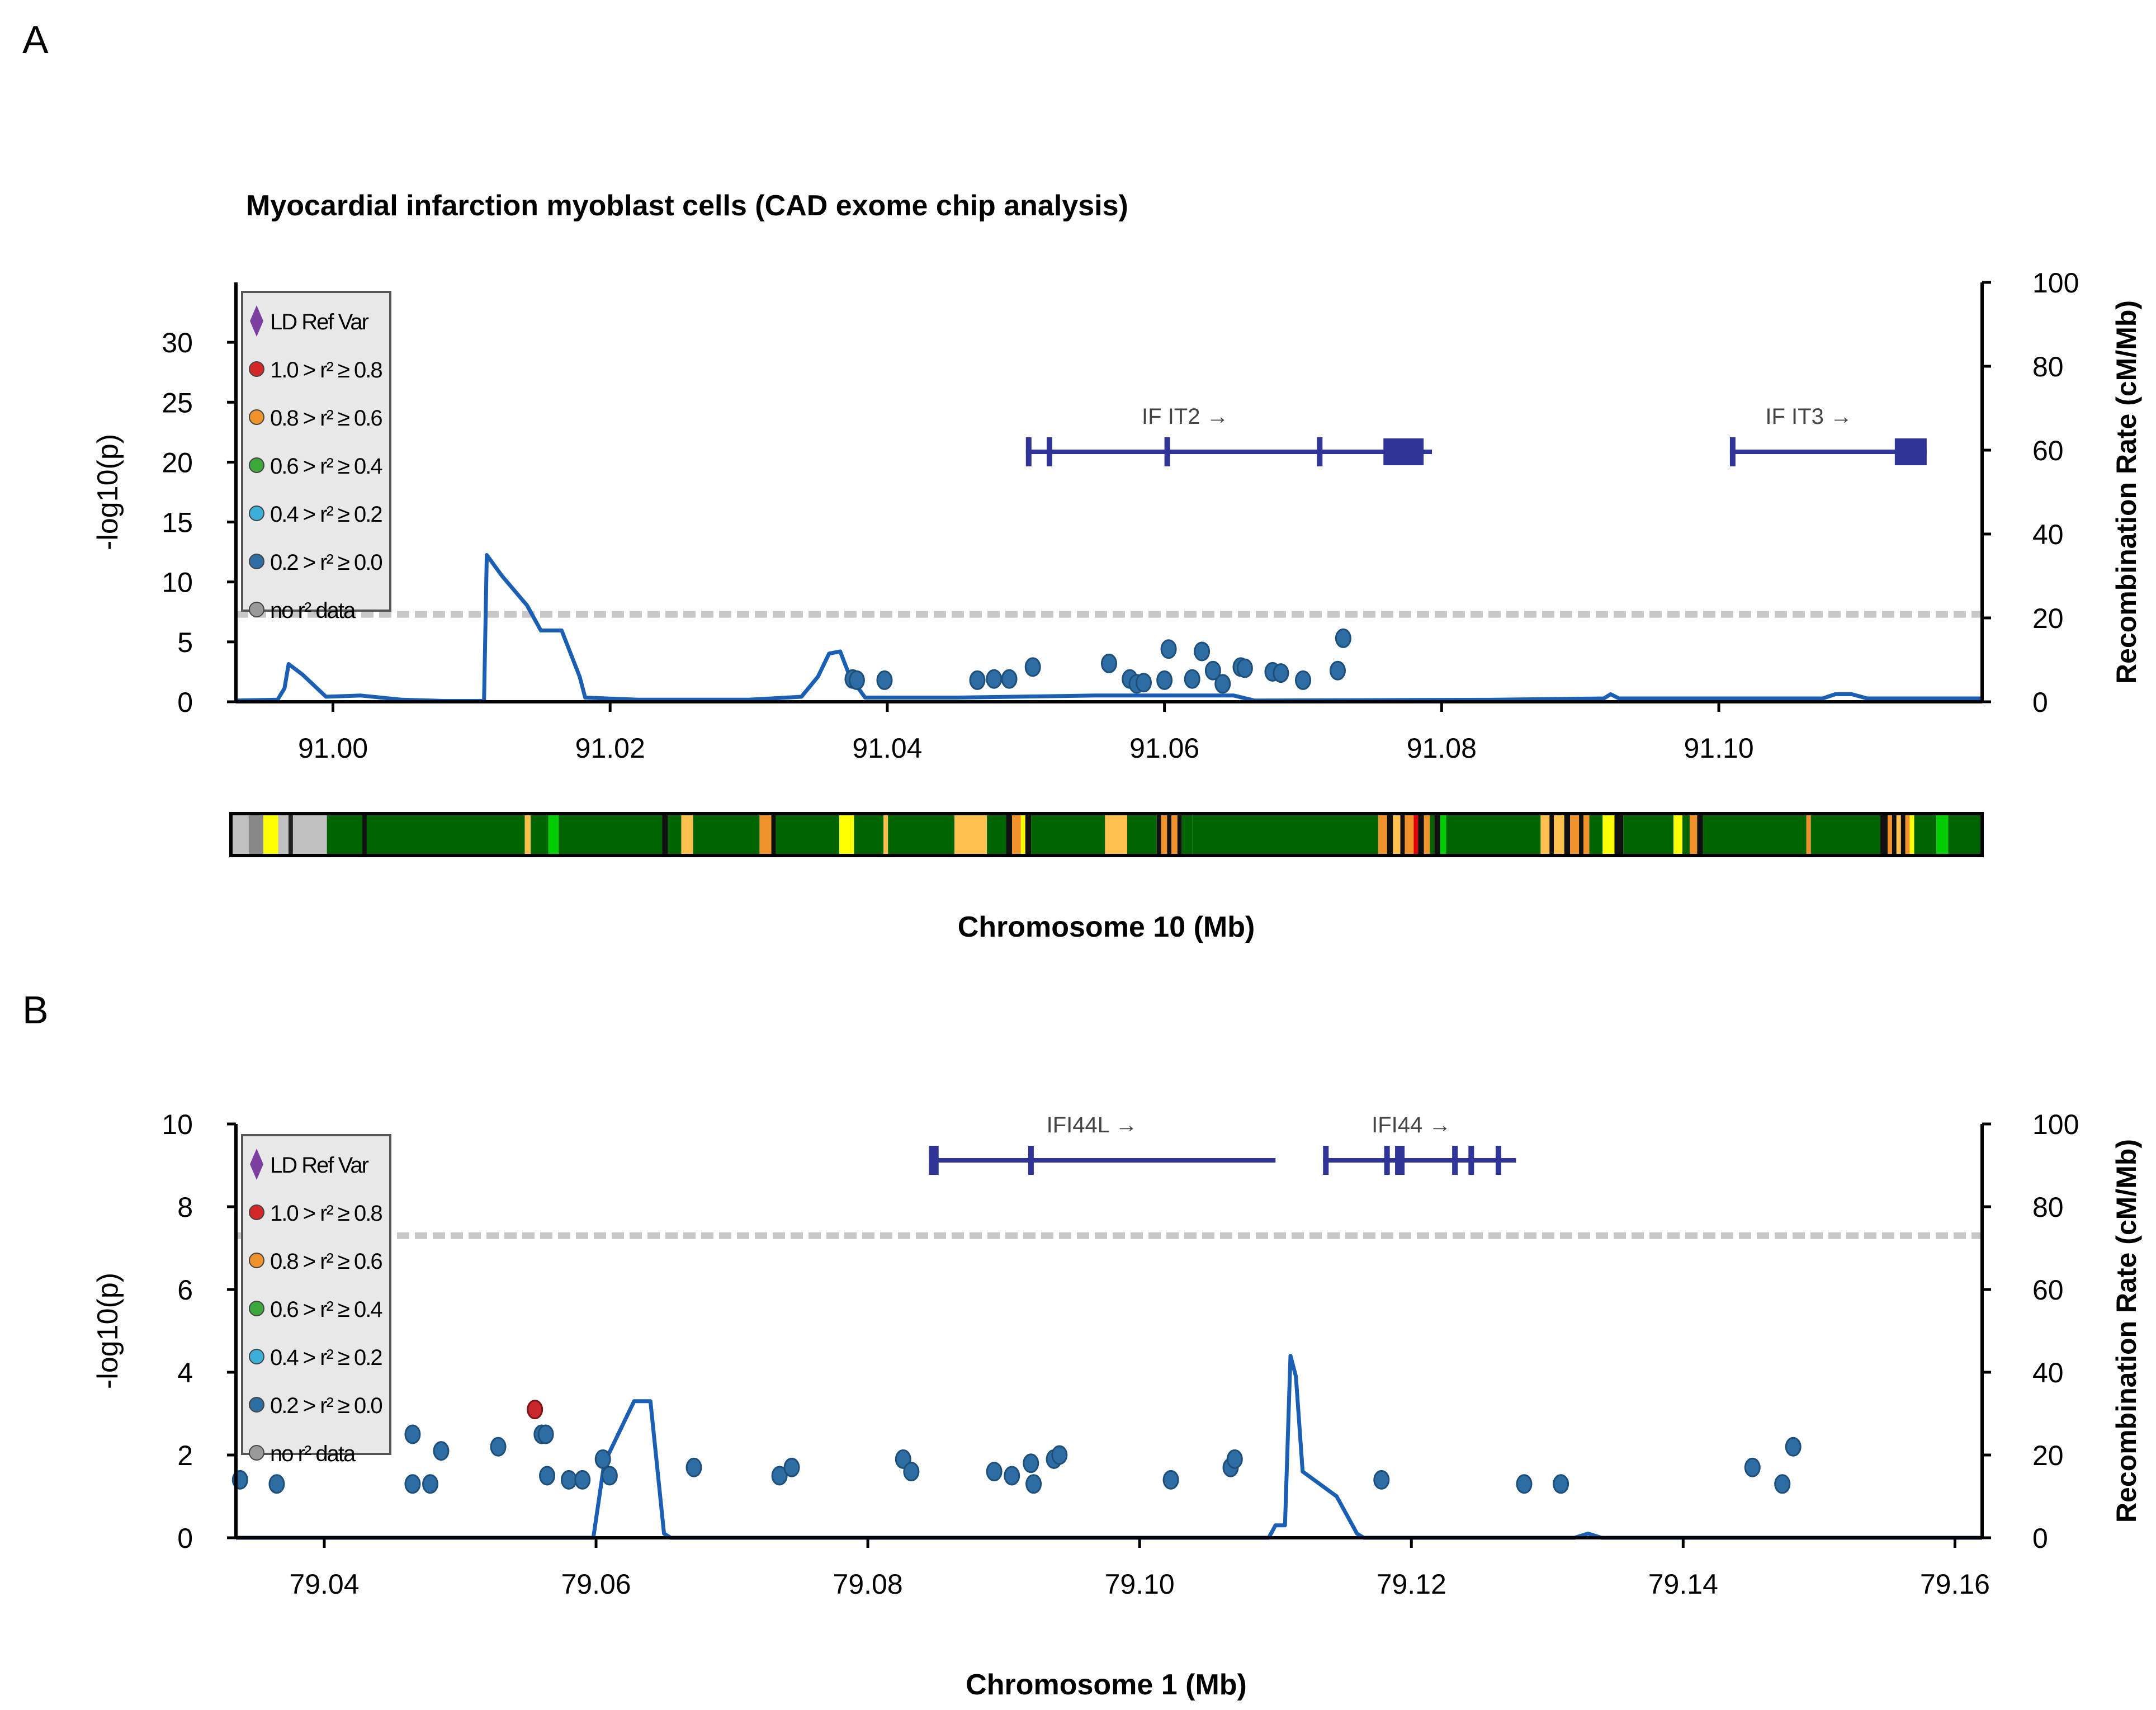 This screenshot has width=2156, height=1710. What do you see at coordinates (2040, 702) in the screenshot?
I see `y2-tick-label: 0` at bounding box center [2040, 702].